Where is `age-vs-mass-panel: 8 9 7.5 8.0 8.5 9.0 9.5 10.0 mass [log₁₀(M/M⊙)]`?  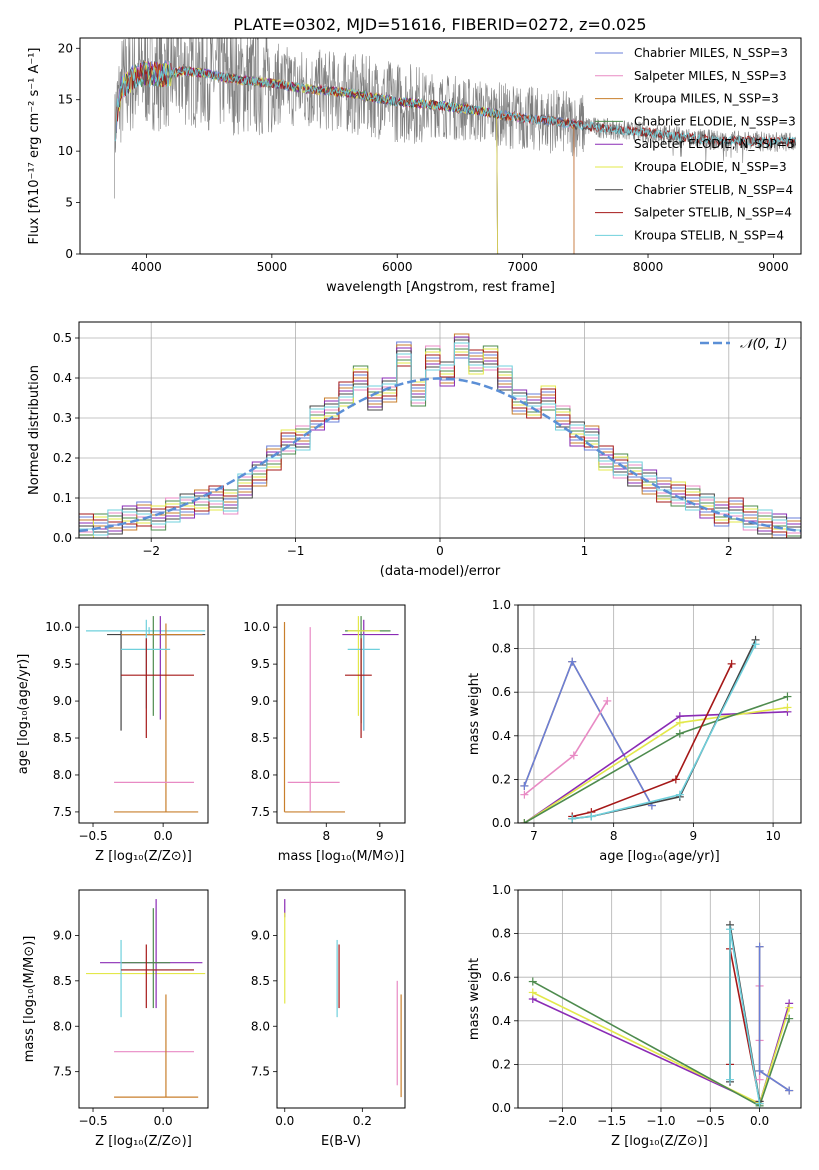
age-vs-mass-panel: 8 9 7.5 8.0 8.5 9.0 9.5 10.0 mass [log₁₀(M/M⊙)] is located at coordinates (324, 734).